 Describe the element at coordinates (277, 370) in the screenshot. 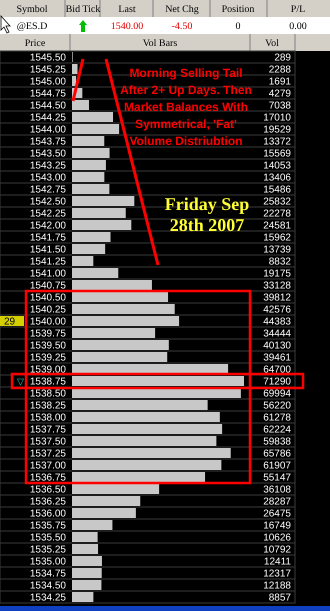

I see `data-label: 64700` at that location.